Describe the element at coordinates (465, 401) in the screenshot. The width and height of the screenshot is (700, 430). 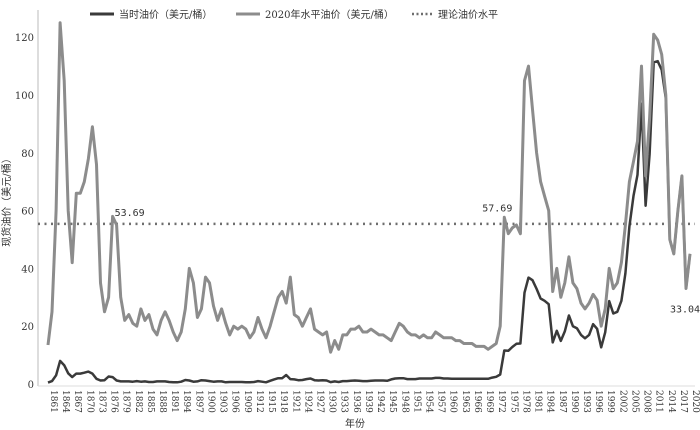
I see `x-tick-label: 1963` at that location.